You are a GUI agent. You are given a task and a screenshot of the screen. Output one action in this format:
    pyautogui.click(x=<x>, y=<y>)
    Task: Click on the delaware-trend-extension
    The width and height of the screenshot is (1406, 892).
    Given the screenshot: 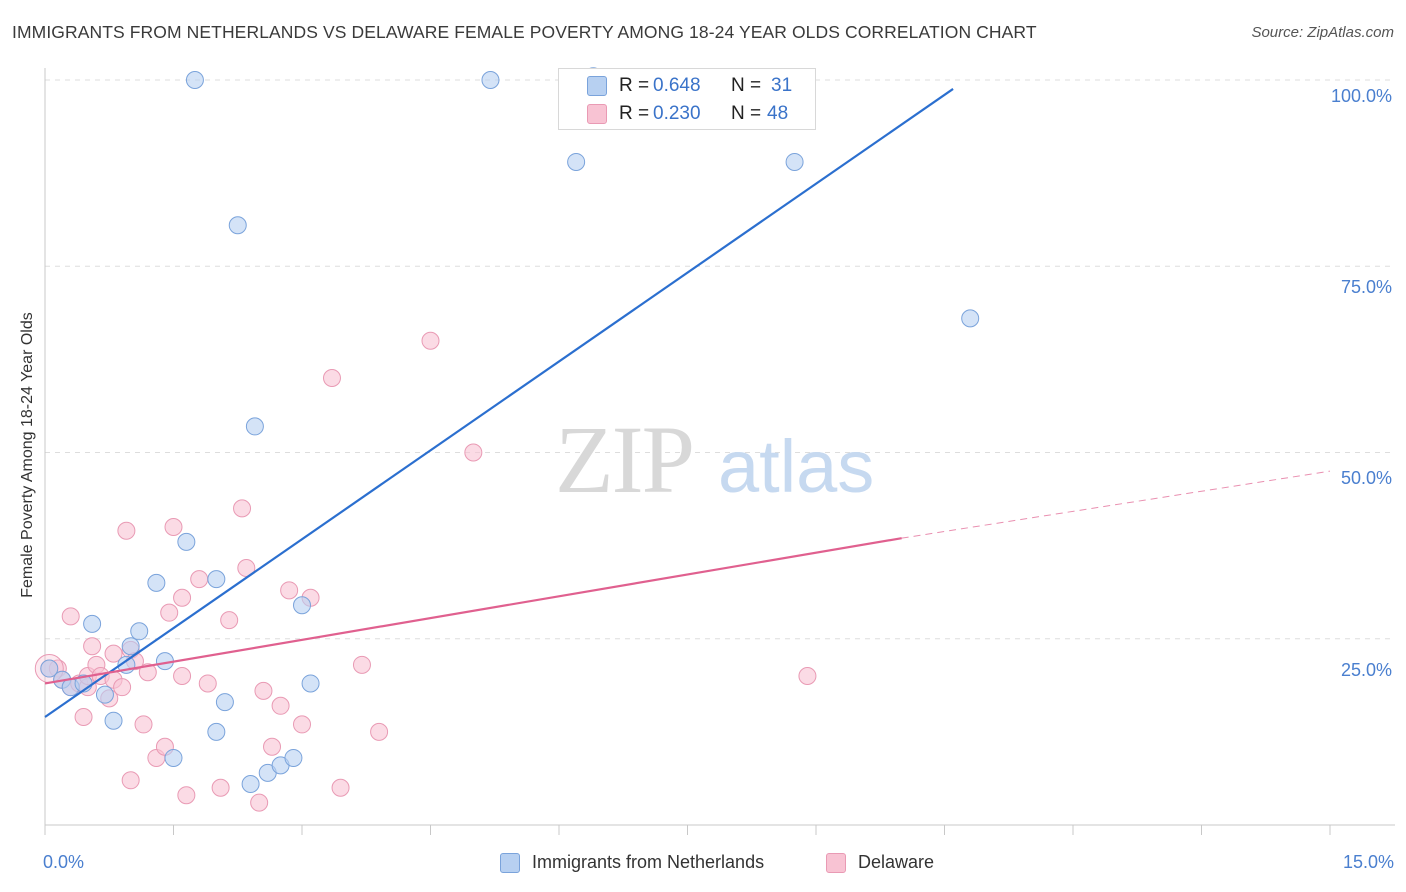 What is the action you would take?
    pyautogui.click(x=1116, y=504)
    